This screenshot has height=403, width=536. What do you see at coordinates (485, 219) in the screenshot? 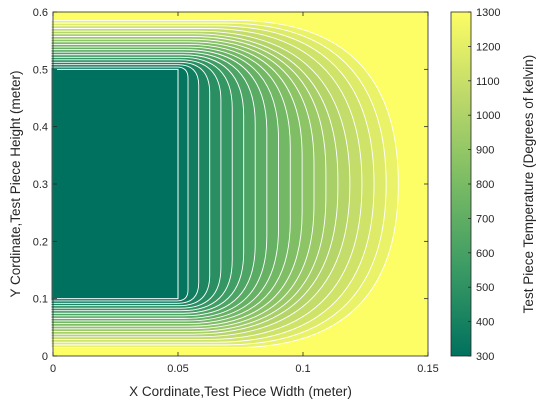
I see `colorbar-tick-label: 700` at bounding box center [485, 219].